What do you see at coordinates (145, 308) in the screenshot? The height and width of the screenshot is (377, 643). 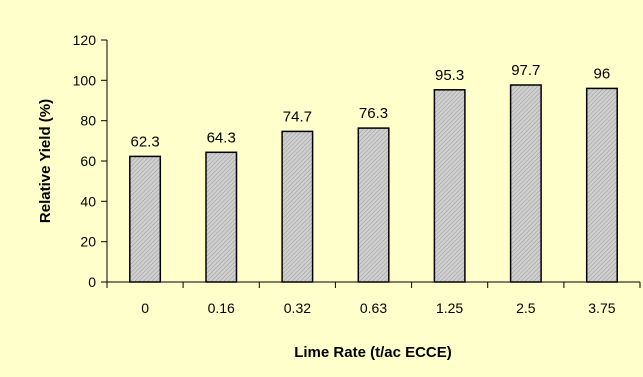 I see `x-tick-label-0: 0` at bounding box center [145, 308].